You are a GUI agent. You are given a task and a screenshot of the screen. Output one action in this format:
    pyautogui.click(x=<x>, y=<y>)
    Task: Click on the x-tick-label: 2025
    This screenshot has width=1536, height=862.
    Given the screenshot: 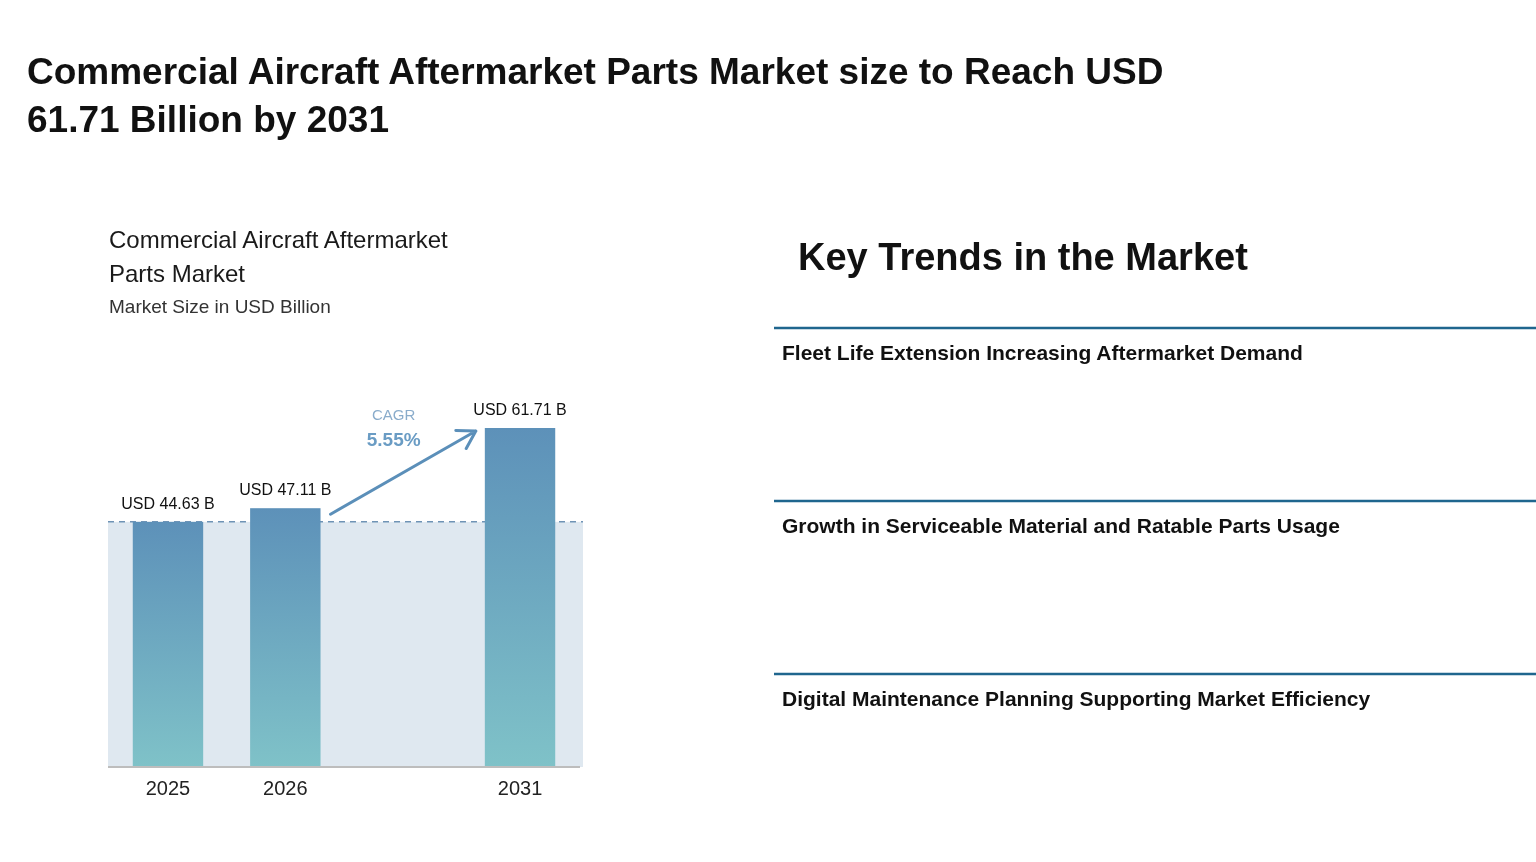 What is the action you would take?
    pyautogui.click(x=168, y=788)
    